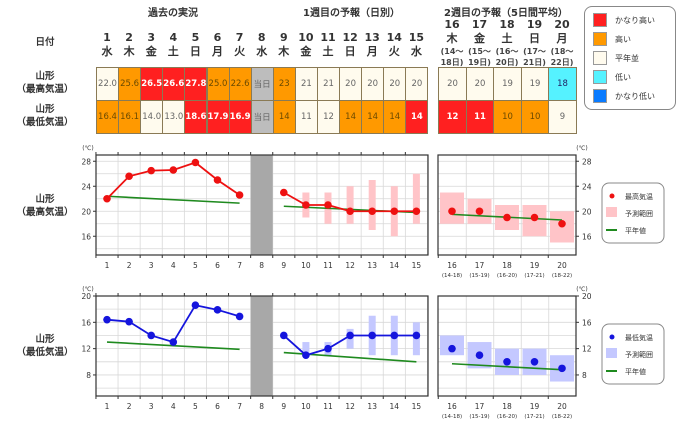 This screenshot has height=424, width=680. I want to click on x-tick-sublabel: (18-22), so click(562, 417).